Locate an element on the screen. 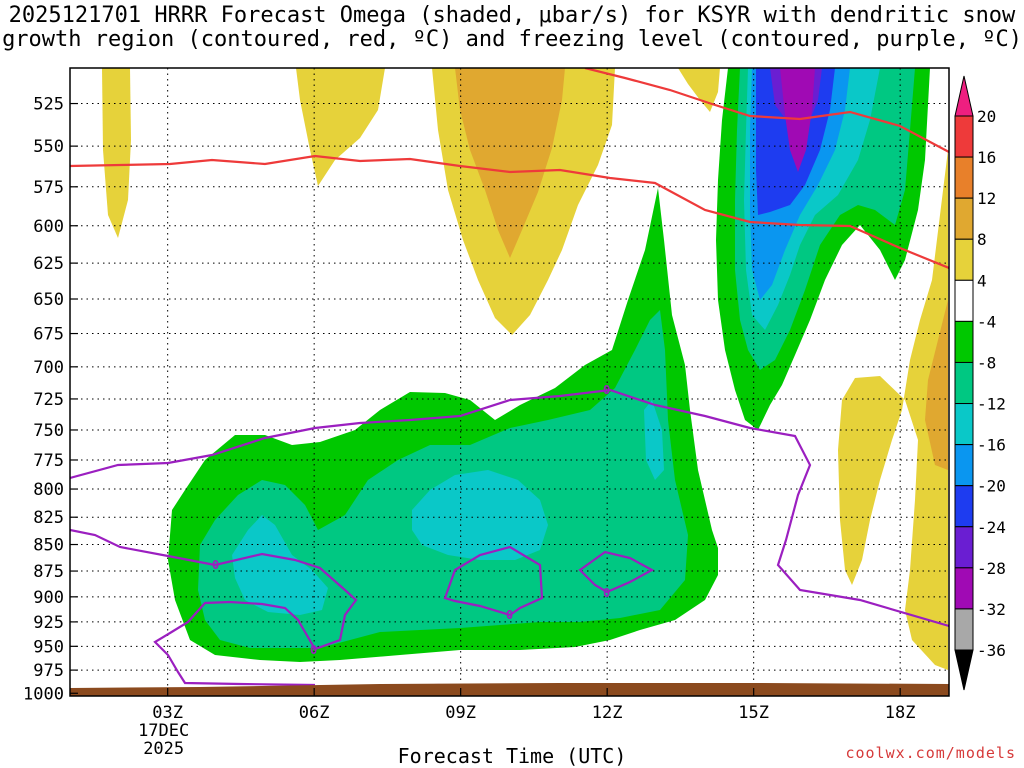 The image size is (1024, 768). x-tick-label: 18Z is located at coordinates (900, 713).